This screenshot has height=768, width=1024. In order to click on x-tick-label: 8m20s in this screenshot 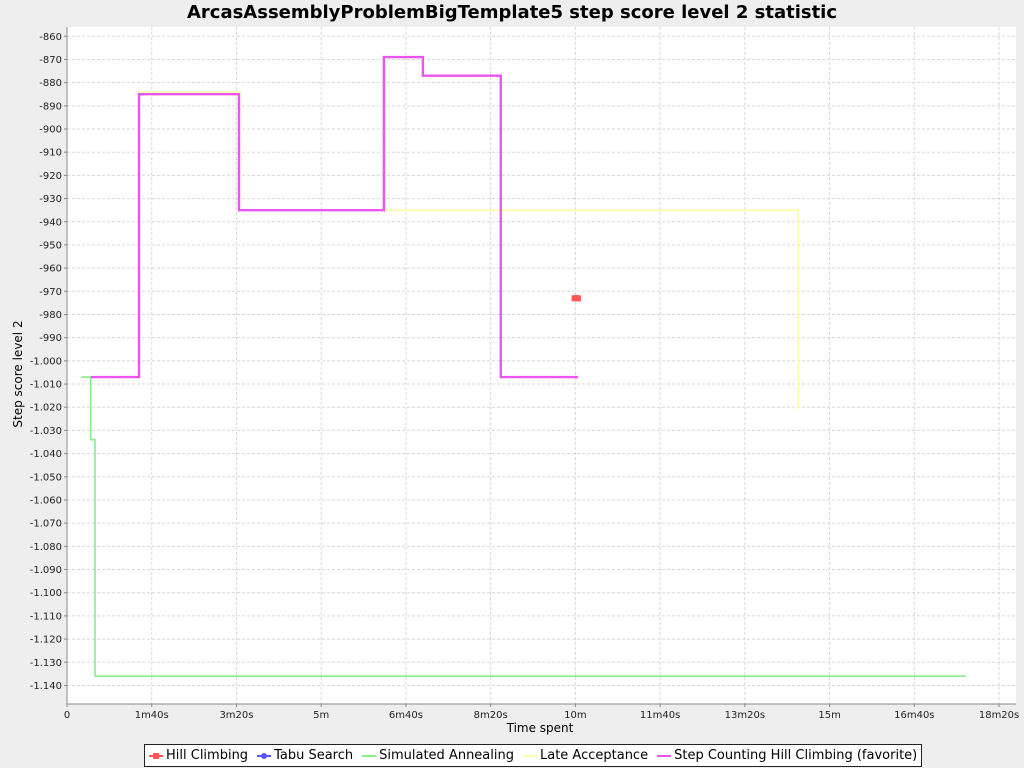, I will do `click(491, 715)`.